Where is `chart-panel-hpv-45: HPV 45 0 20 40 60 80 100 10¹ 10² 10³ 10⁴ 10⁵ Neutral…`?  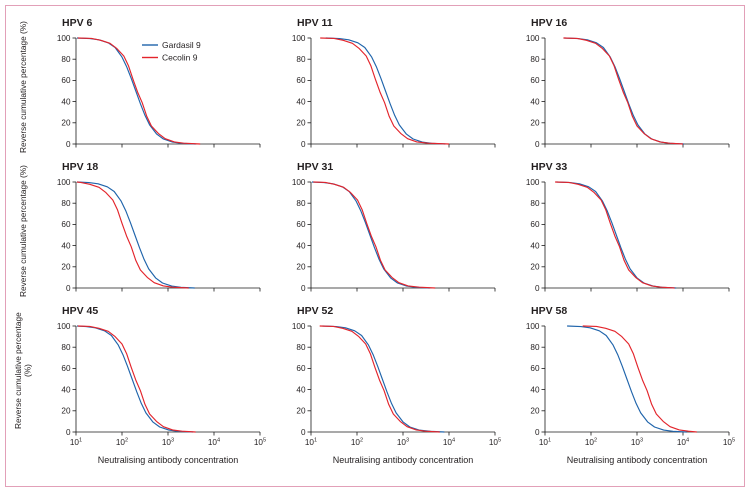
chart-panel-hpv-45: HPV 45 0 20 40 60 80 100 10¹ 10² 10³ 10⁴ 10⁵ Neutral… is located at coordinates (161, 385).